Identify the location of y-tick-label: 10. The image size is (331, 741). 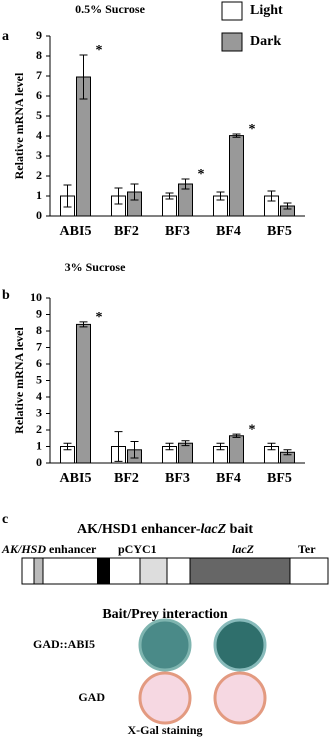
(36, 297).